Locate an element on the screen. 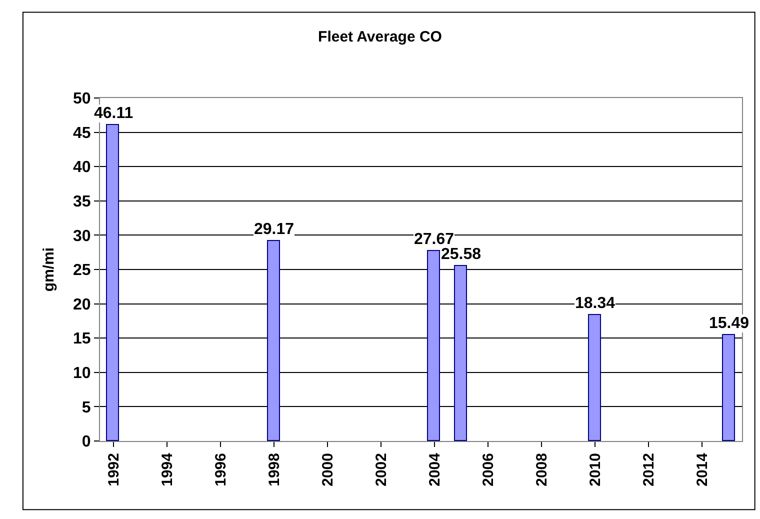 This screenshot has height=519, width=760. x-tick-label: 2002 is located at coordinates (381, 469).